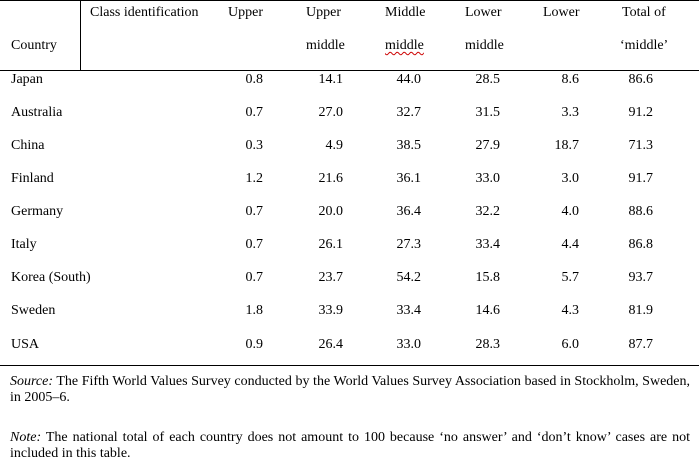  Describe the element at coordinates (409, 178) in the screenshot. I see `cell-middle-middle: 36.1` at that location.